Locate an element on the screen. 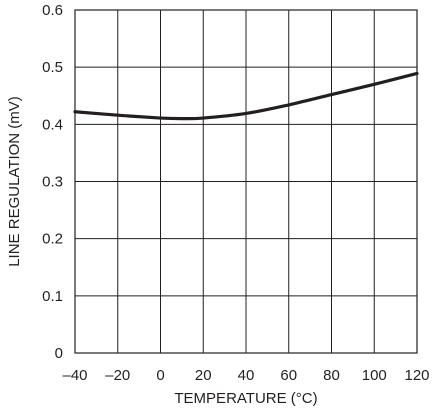 This screenshot has height=411, width=435. x-tick-label: –20 is located at coordinates (117, 375).